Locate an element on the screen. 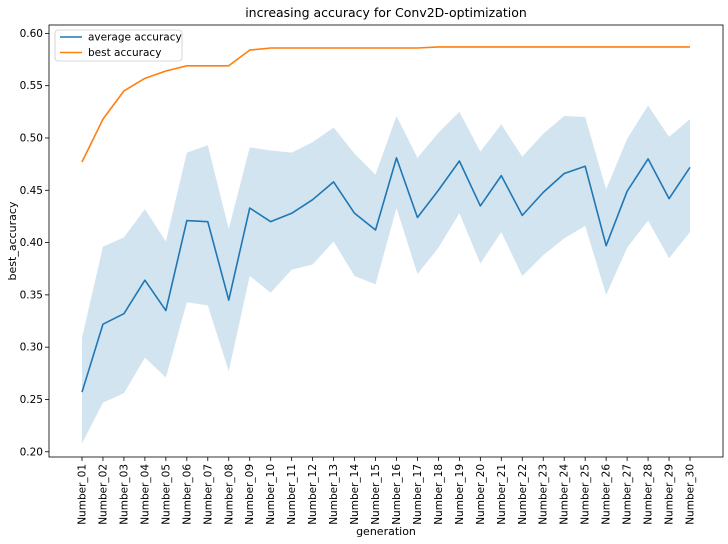 The height and width of the screenshot is (544, 728). x-tick-label: Number_01 is located at coordinates (83, 494).